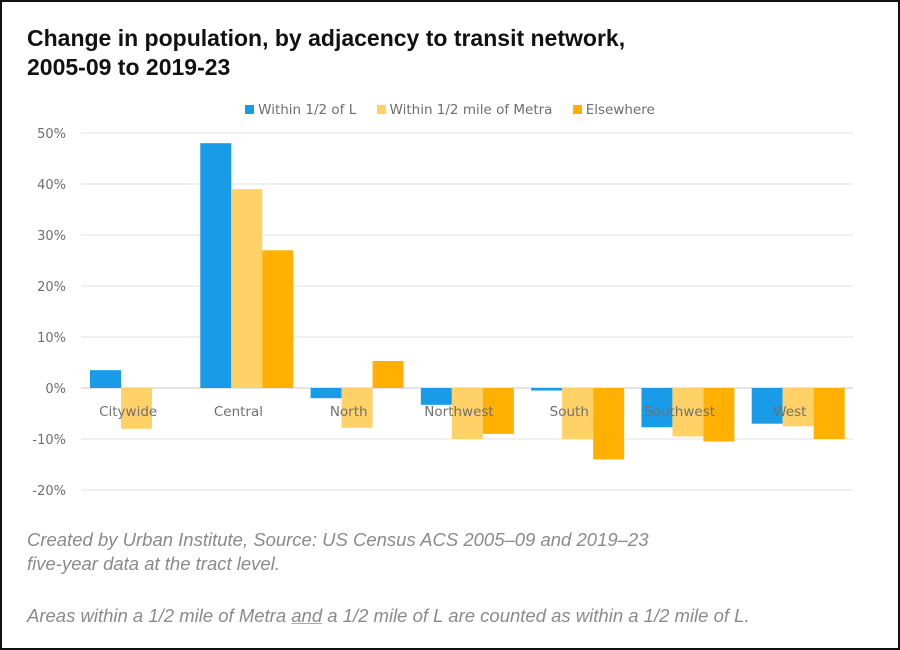  What do you see at coordinates (381, 109) in the screenshot?
I see `legend-swatch-metra` at bounding box center [381, 109].